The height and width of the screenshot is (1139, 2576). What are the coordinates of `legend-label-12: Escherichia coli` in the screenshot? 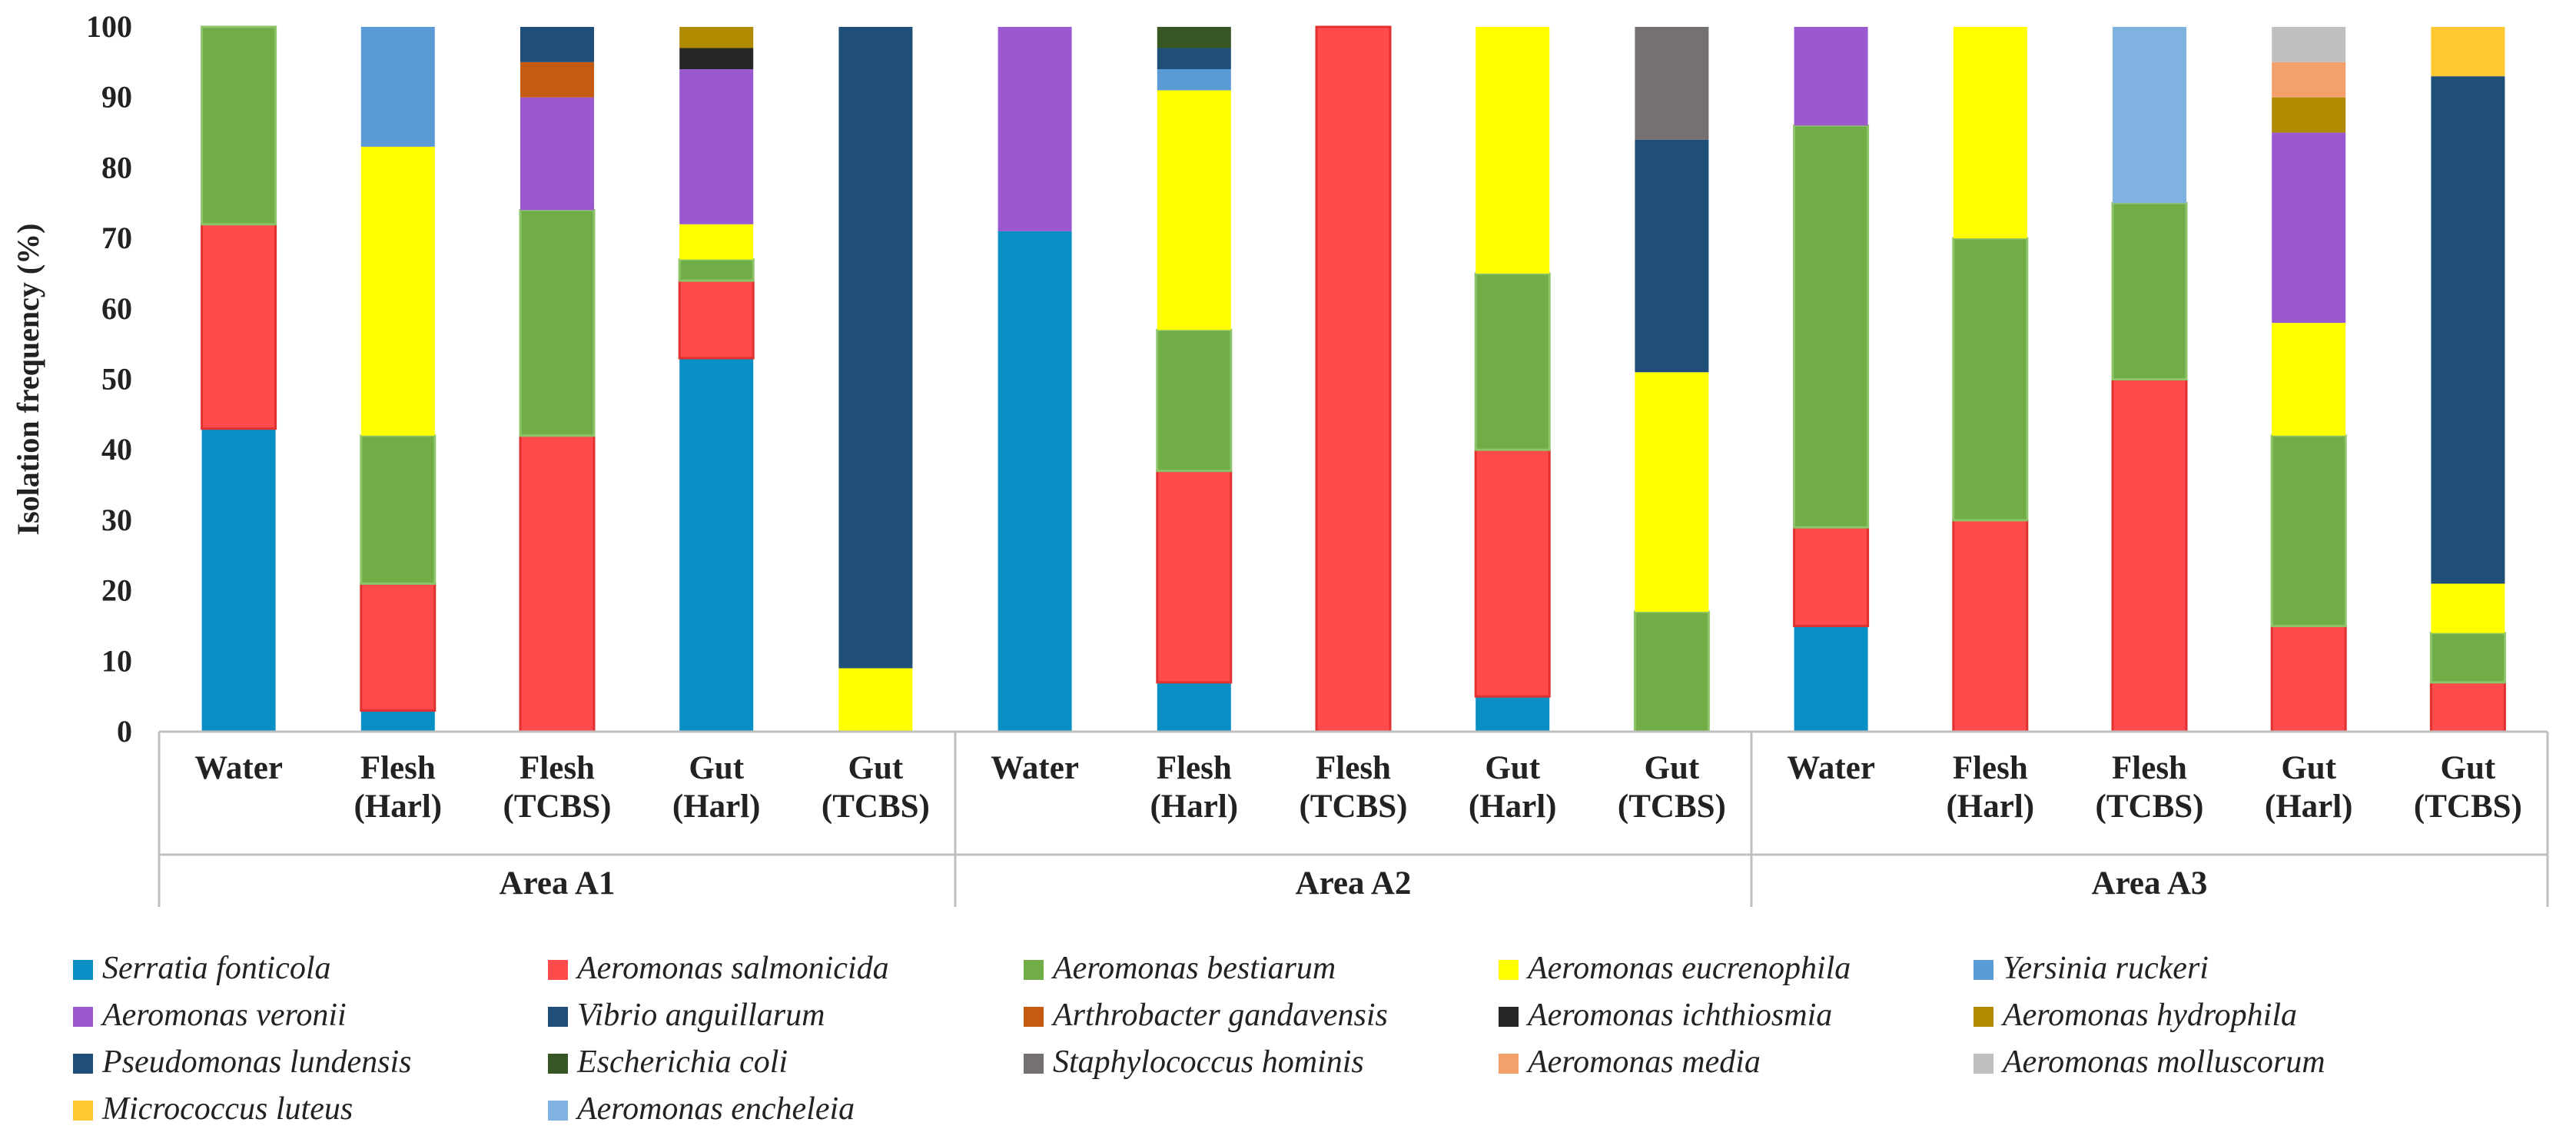 It's located at (682, 1062).